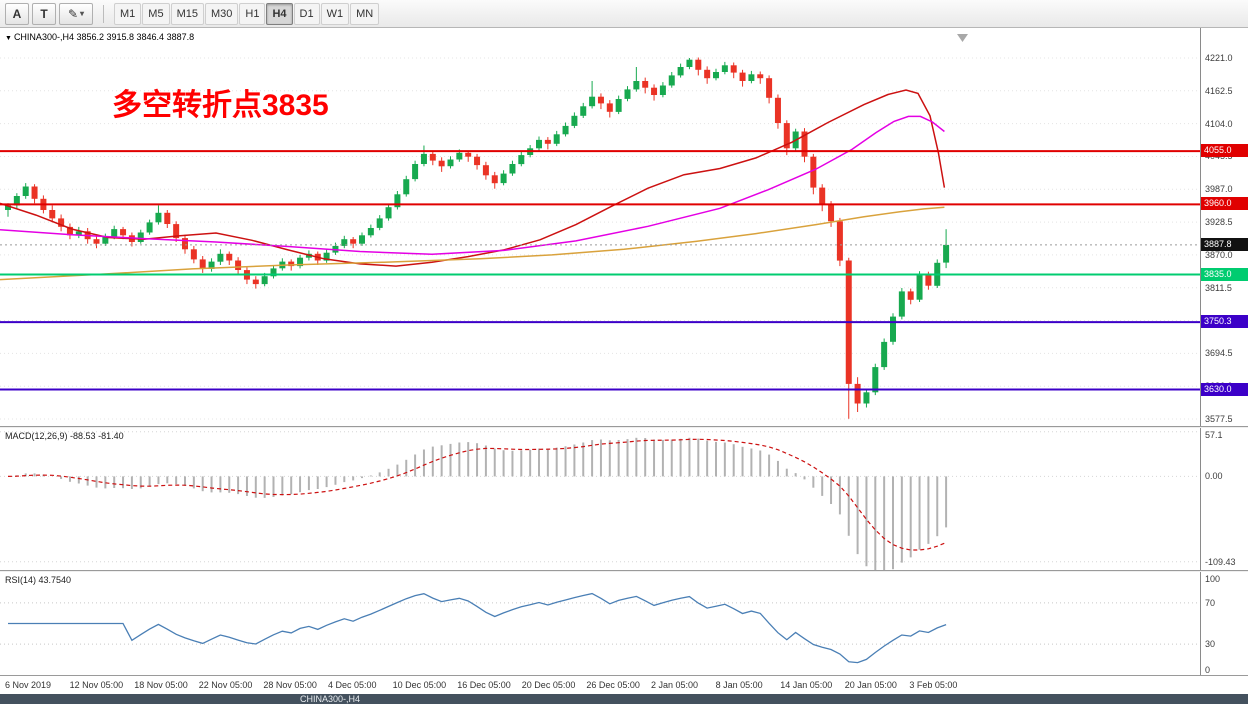 The image size is (1248, 704). What do you see at coordinates (624, 427) in the screenshot?
I see `pane-splitter-macd` at bounding box center [624, 427].